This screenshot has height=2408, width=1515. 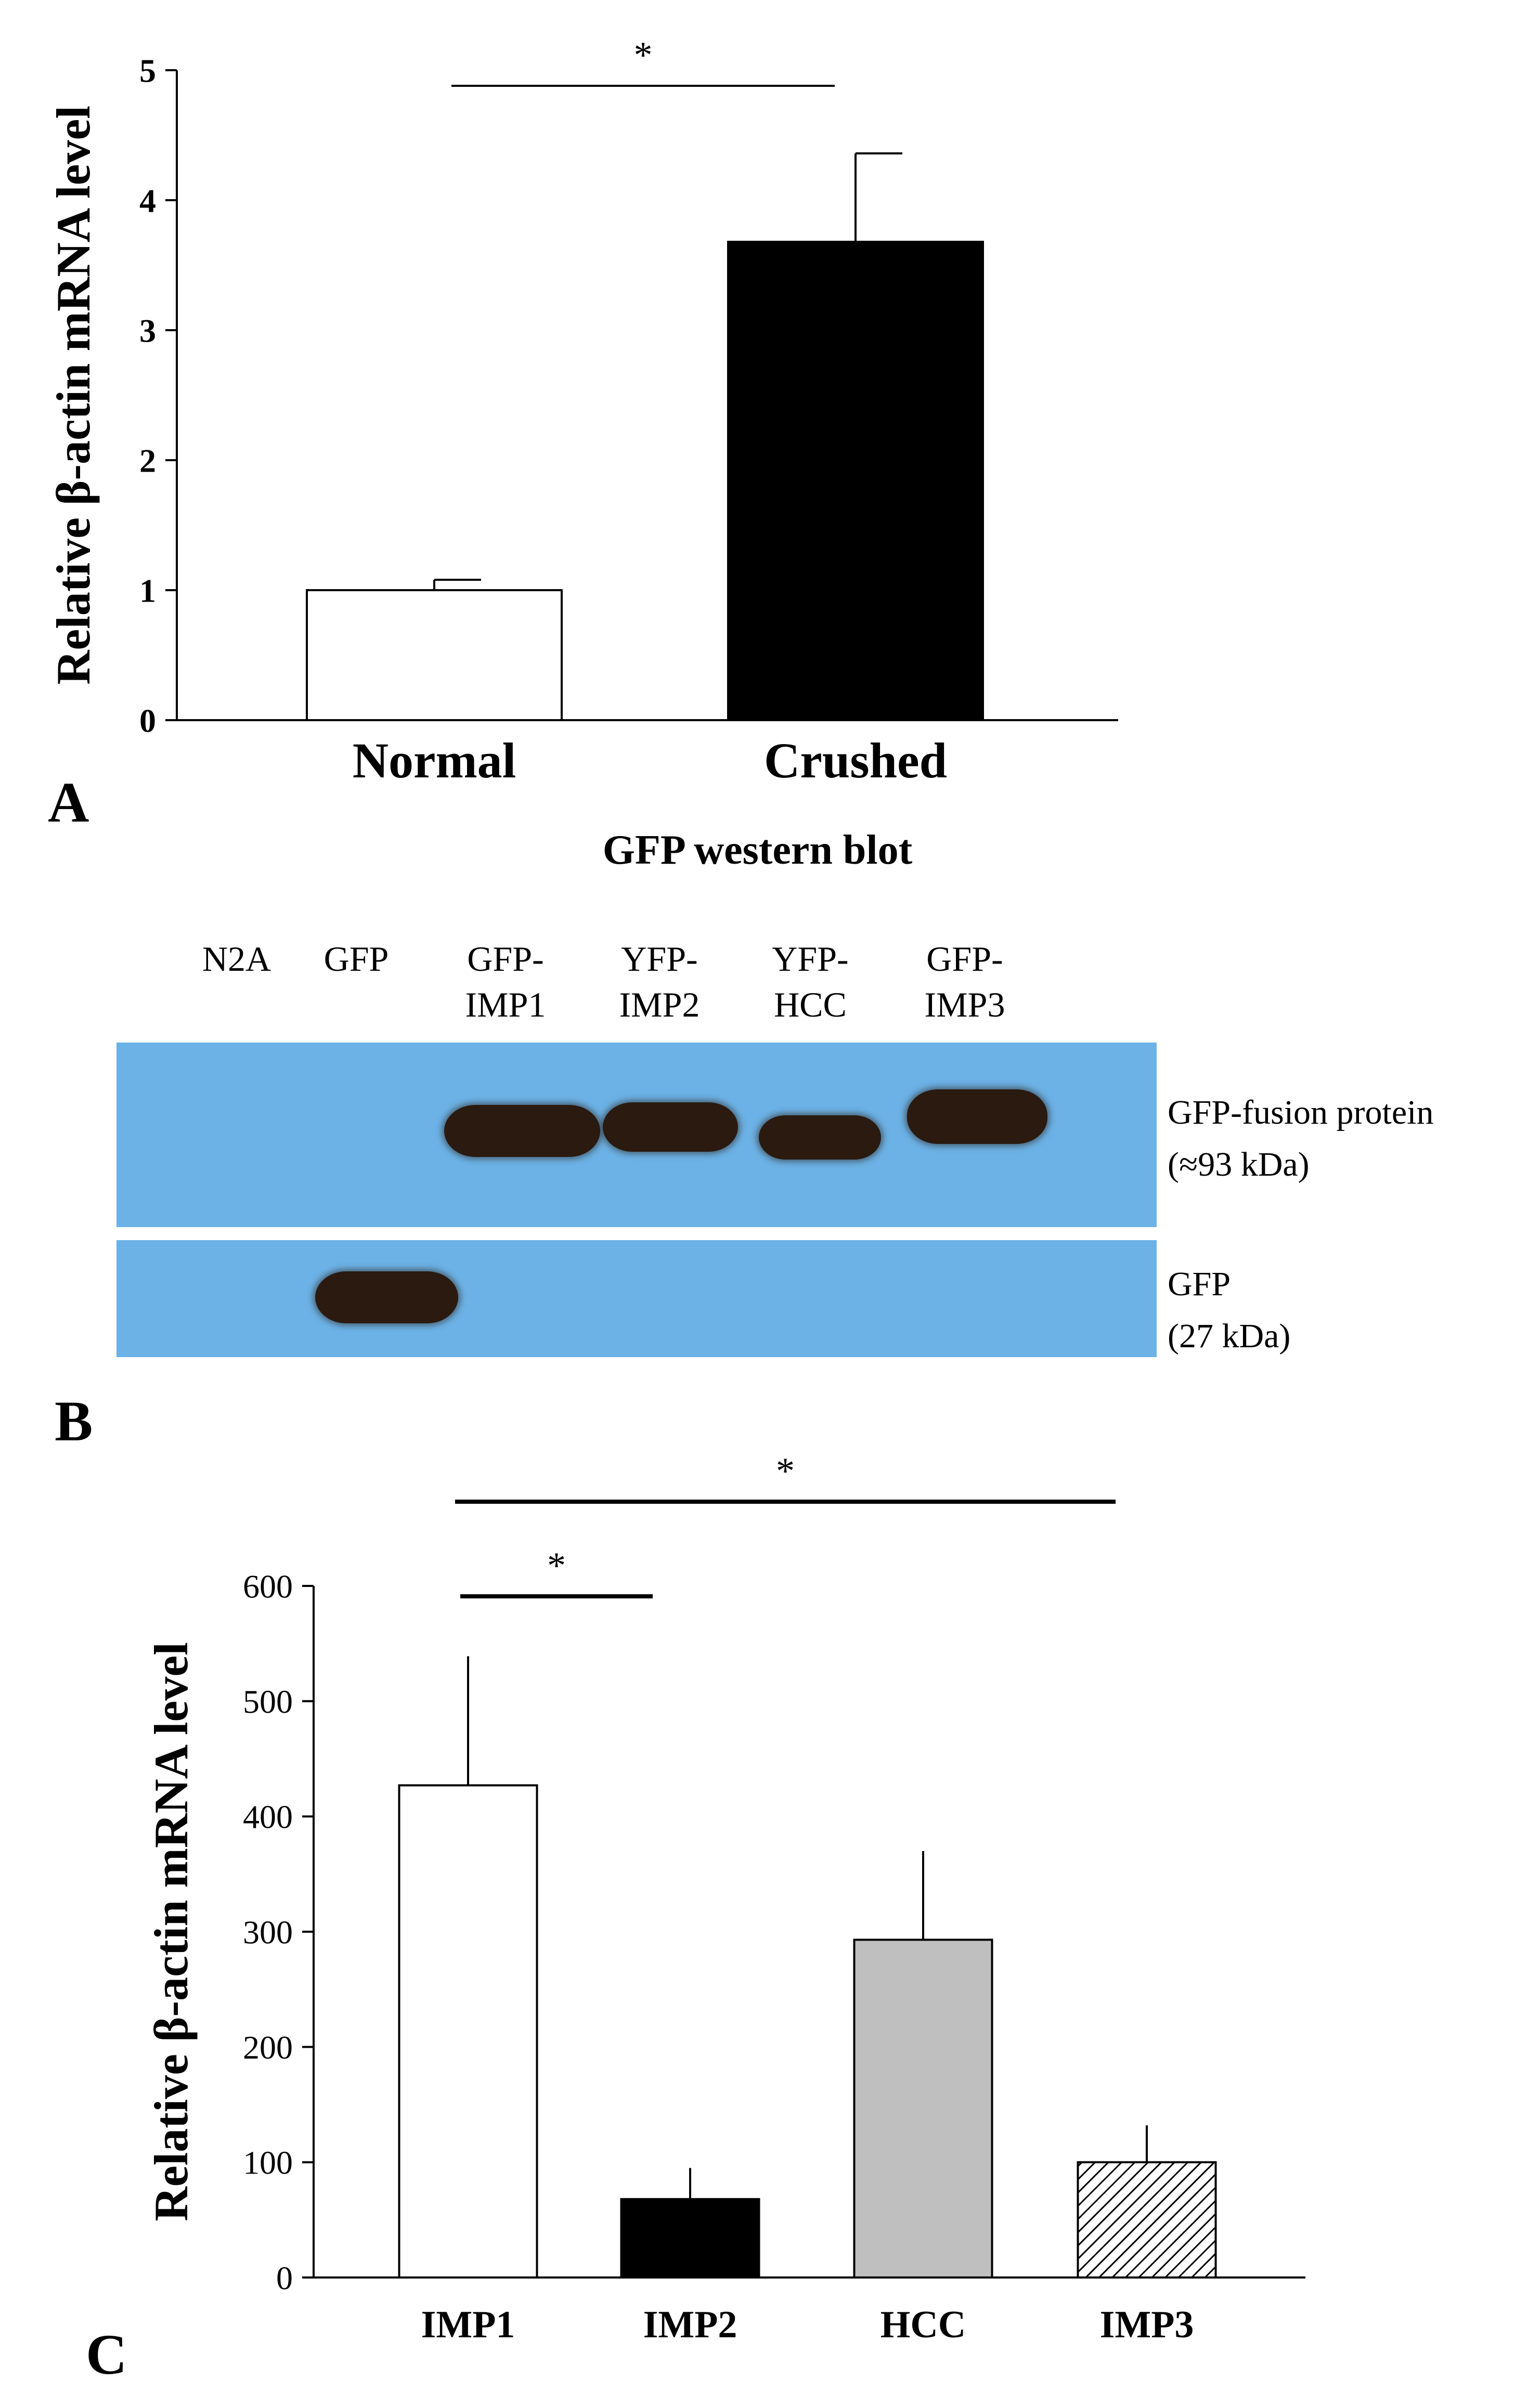 What do you see at coordinates (148, 461) in the screenshot?
I see `y-tick-label: 2` at bounding box center [148, 461].